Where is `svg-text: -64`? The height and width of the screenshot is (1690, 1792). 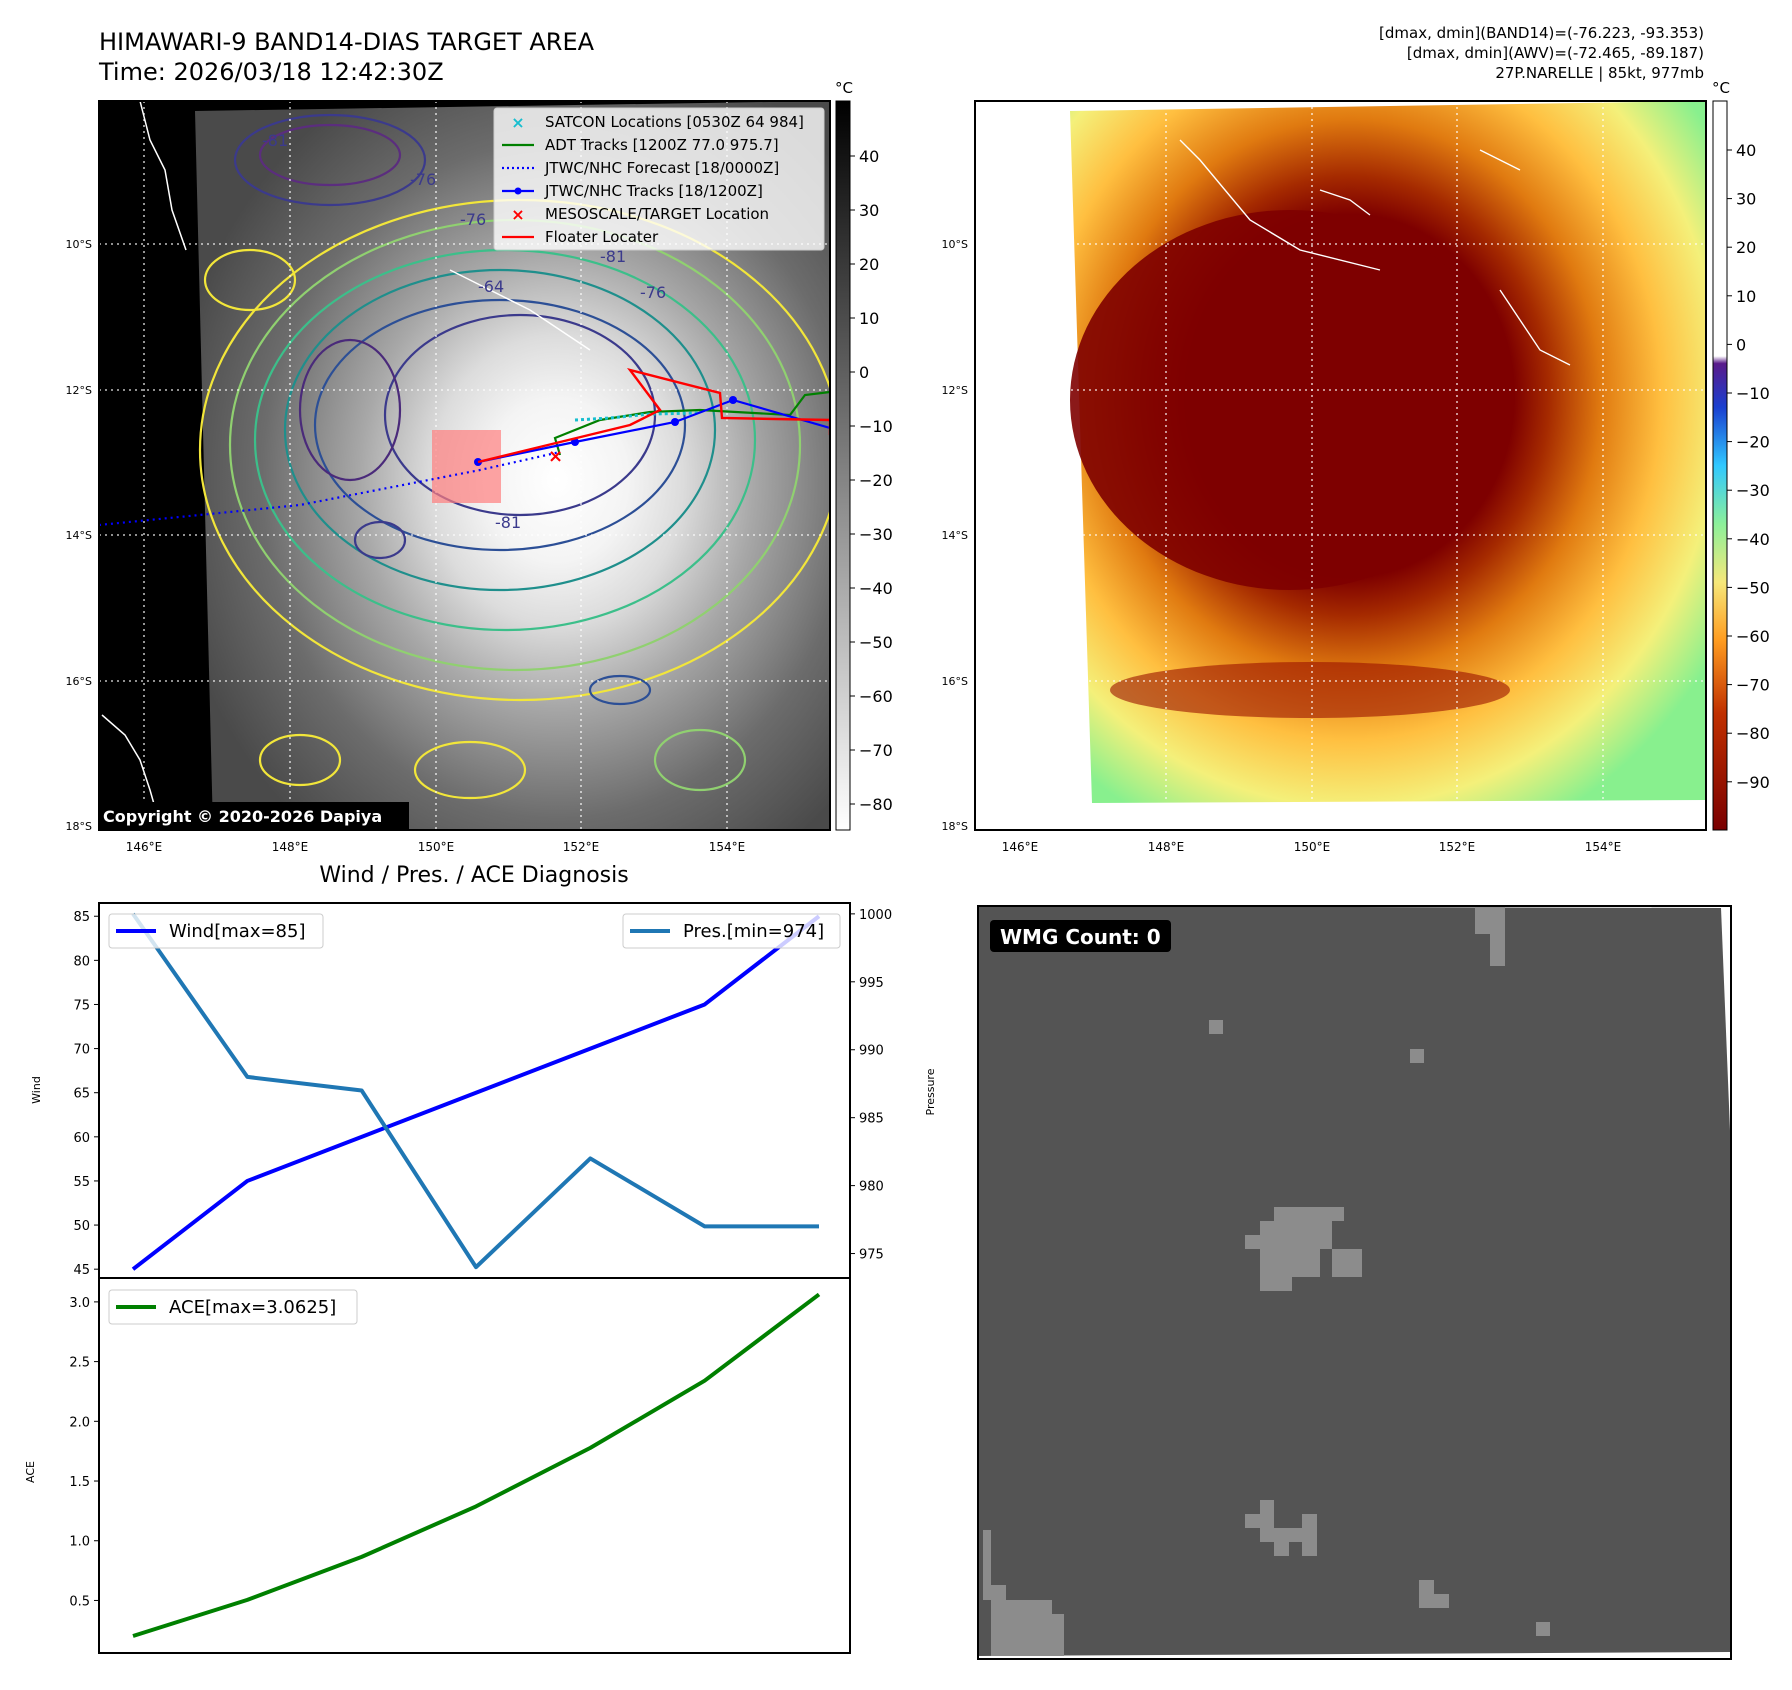 svg-text: -64 is located at coordinates (491, 286).